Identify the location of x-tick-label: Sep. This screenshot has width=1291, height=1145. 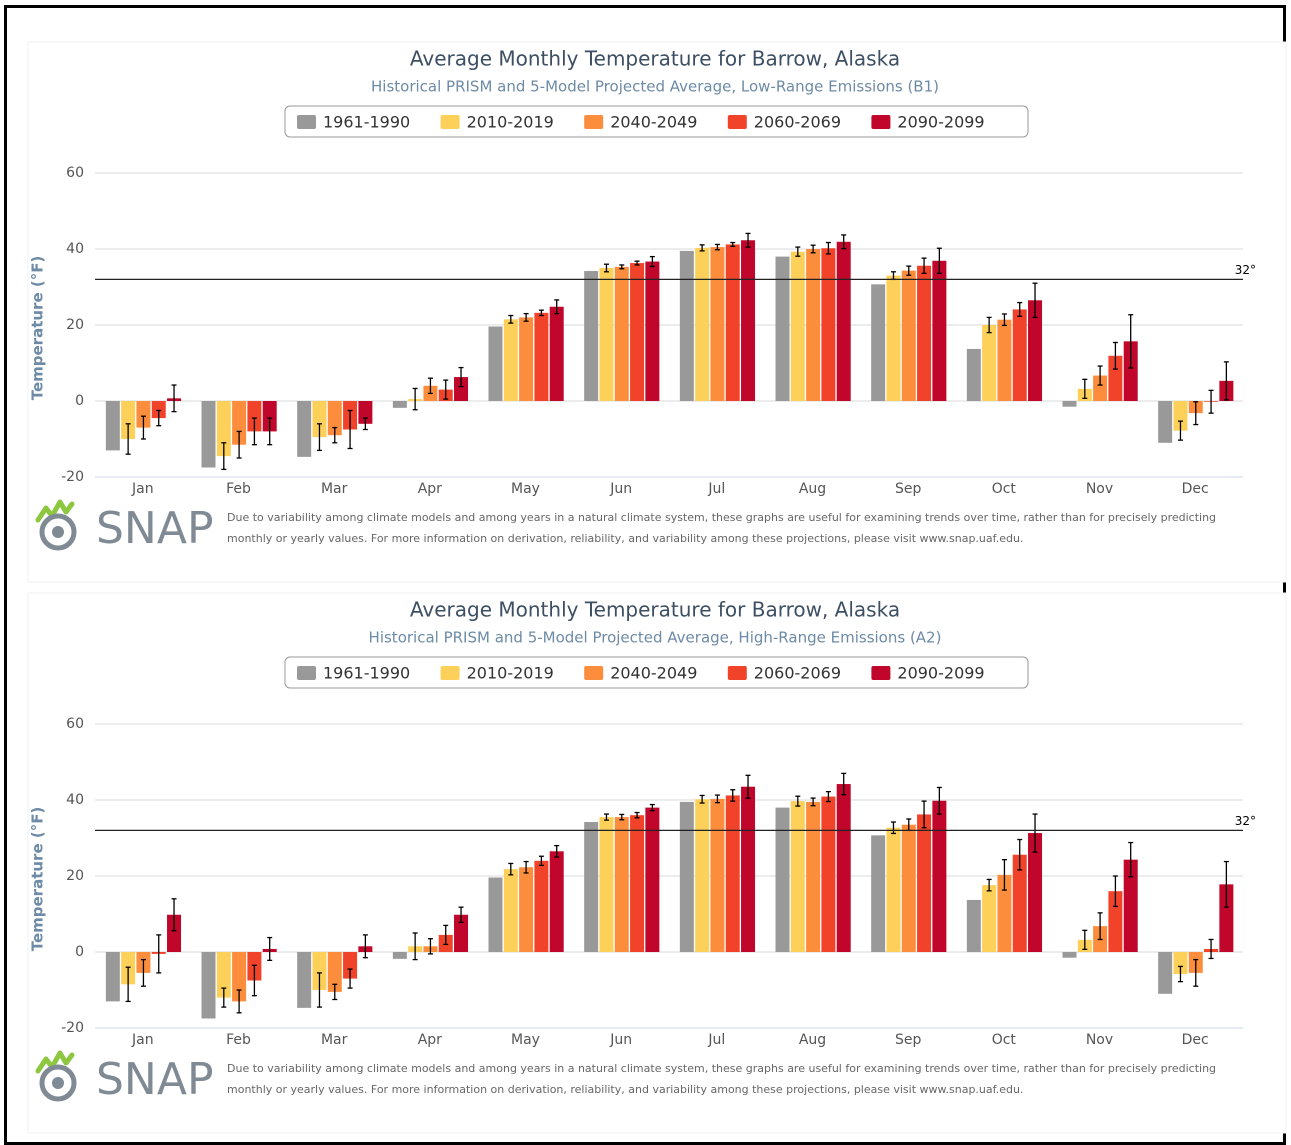
(908, 489).